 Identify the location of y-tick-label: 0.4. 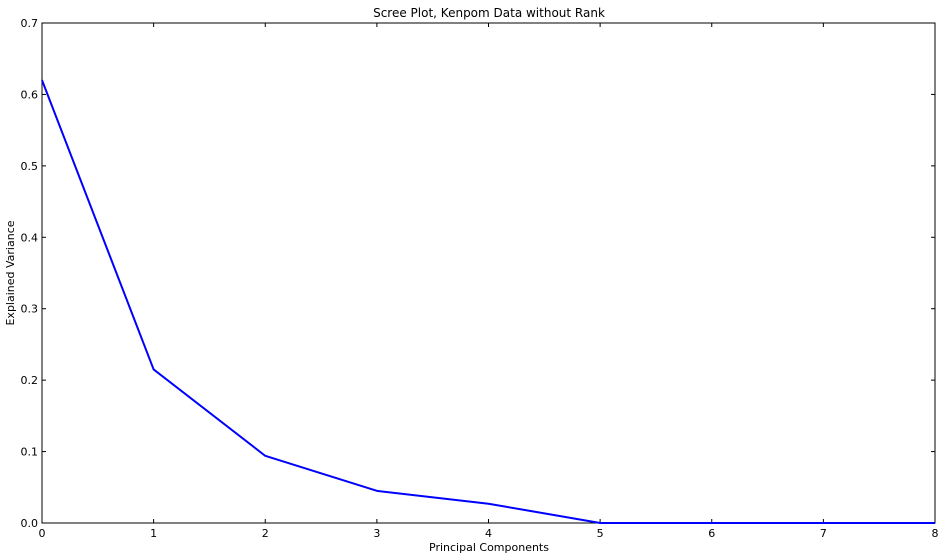
(30, 237).